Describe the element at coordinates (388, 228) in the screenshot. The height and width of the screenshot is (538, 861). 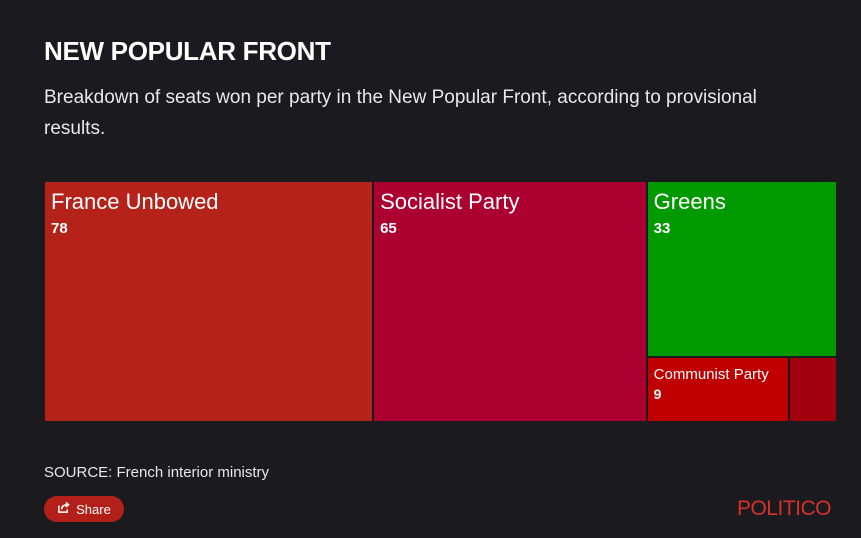
I see `treemap-value: 65` at that location.